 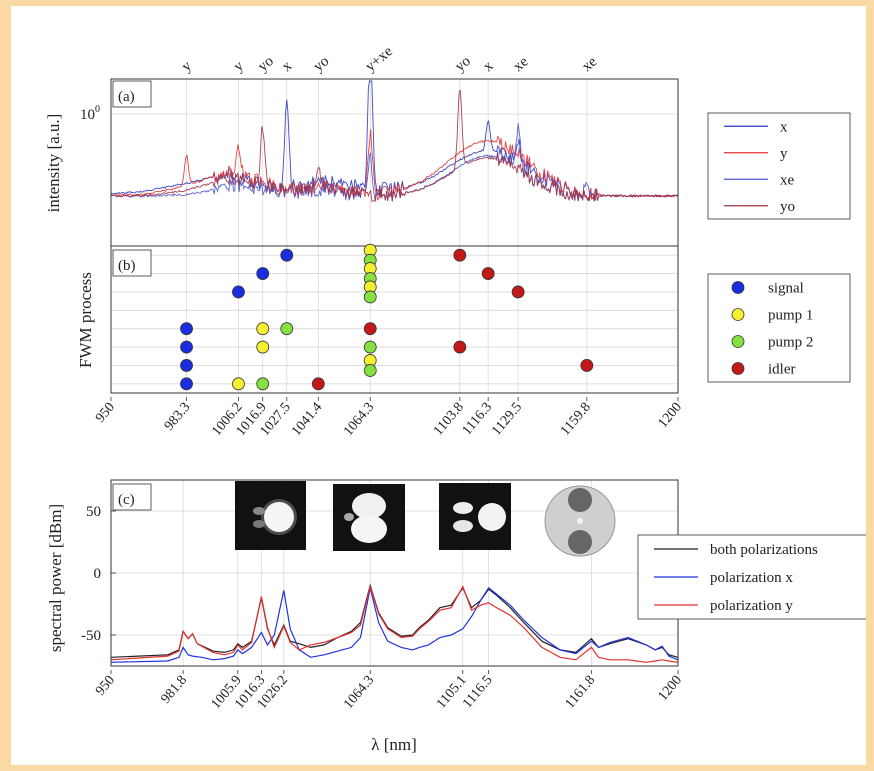 What do you see at coordinates (449, 419) in the screenshot?
I see `panel-b-xtick-label: 1103.8` at bounding box center [449, 419].